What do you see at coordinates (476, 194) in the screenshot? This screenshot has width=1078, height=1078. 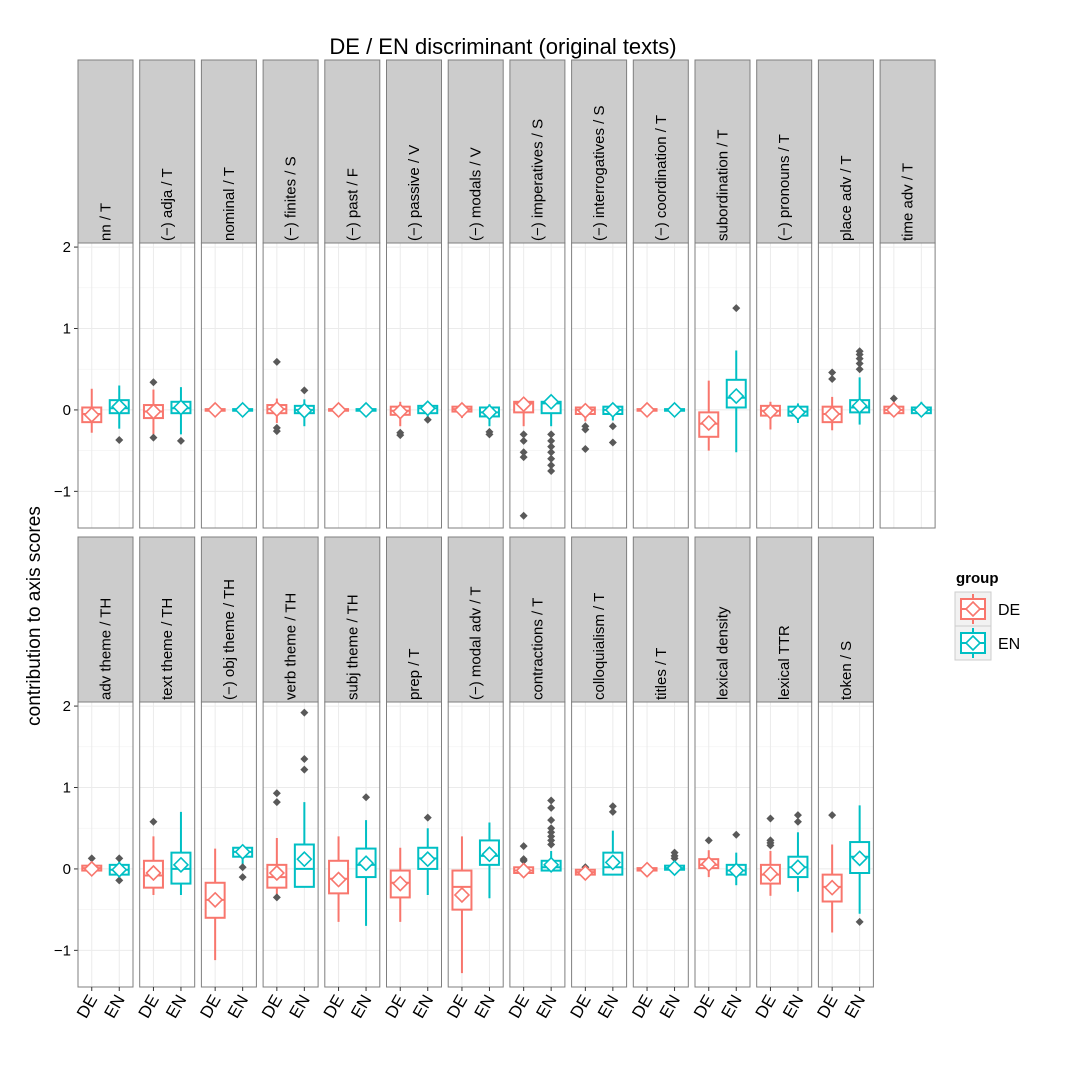 I see `facet-strip-label: (−) modals / V` at bounding box center [476, 194].